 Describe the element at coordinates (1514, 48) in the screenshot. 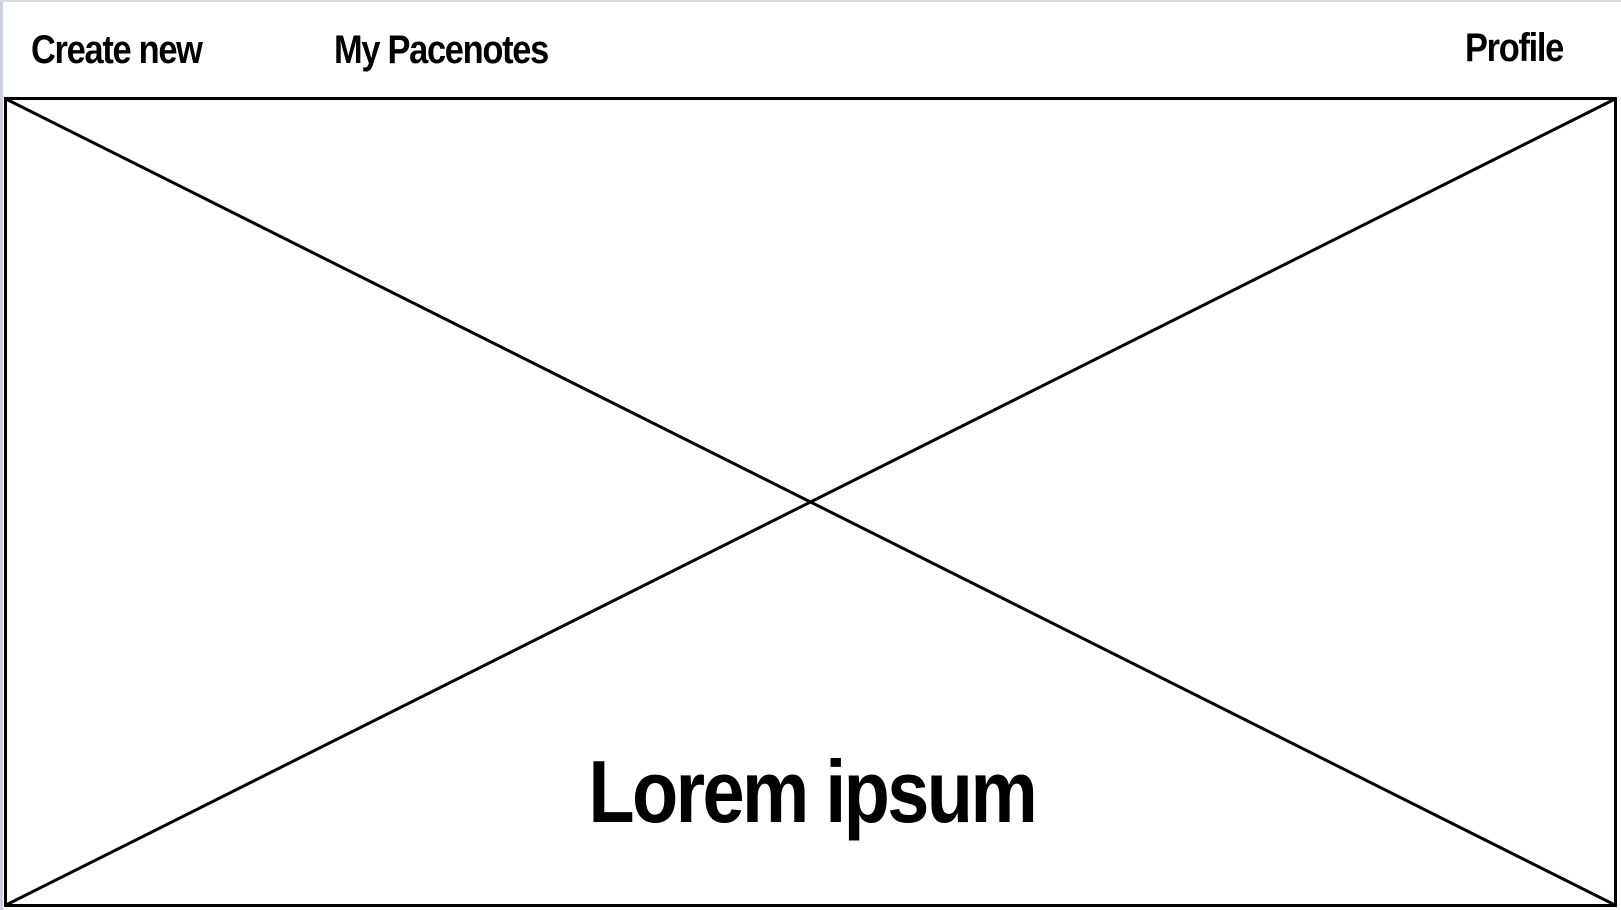

I see `nav-profile-link: Profile` at that location.